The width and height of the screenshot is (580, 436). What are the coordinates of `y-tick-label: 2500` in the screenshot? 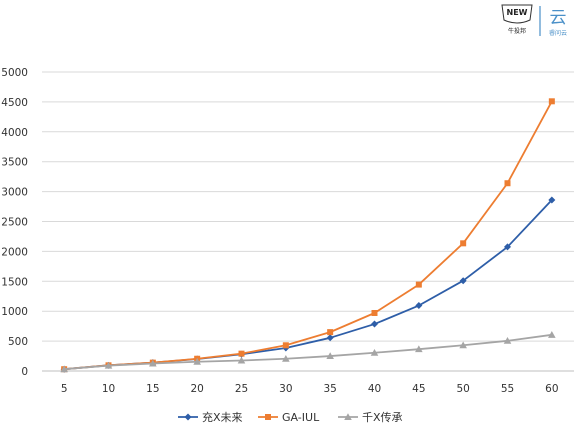 It's located at (14, 223).